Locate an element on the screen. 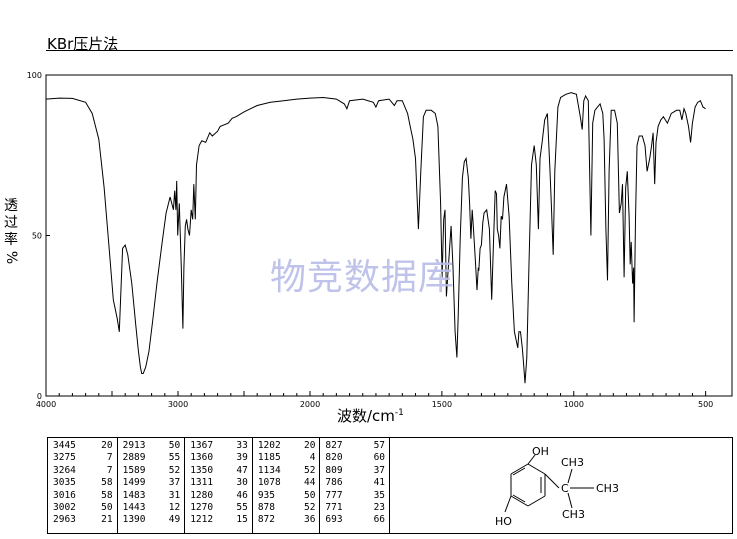 The height and width of the screenshot is (539, 737). peak-wavenumber: 1185 is located at coordinates (269, 458).